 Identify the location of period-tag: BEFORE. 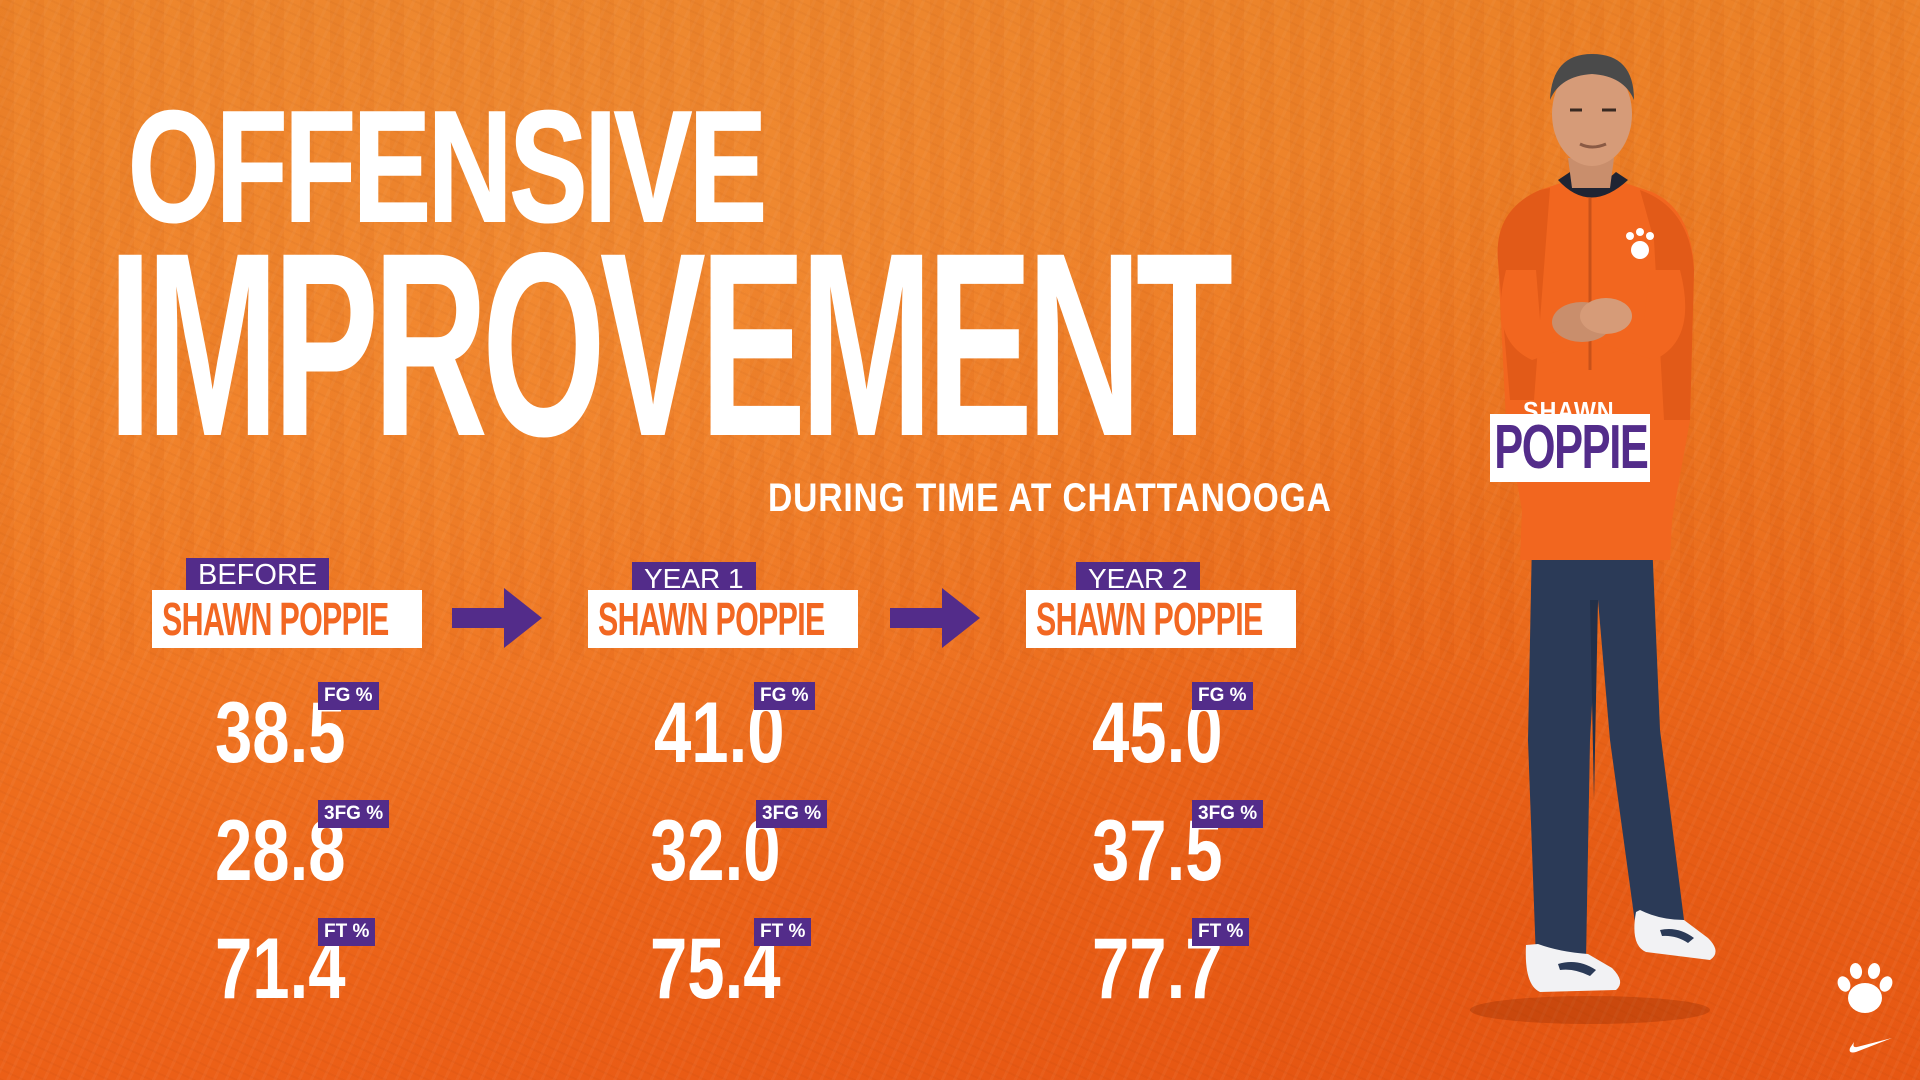
(258, 575).